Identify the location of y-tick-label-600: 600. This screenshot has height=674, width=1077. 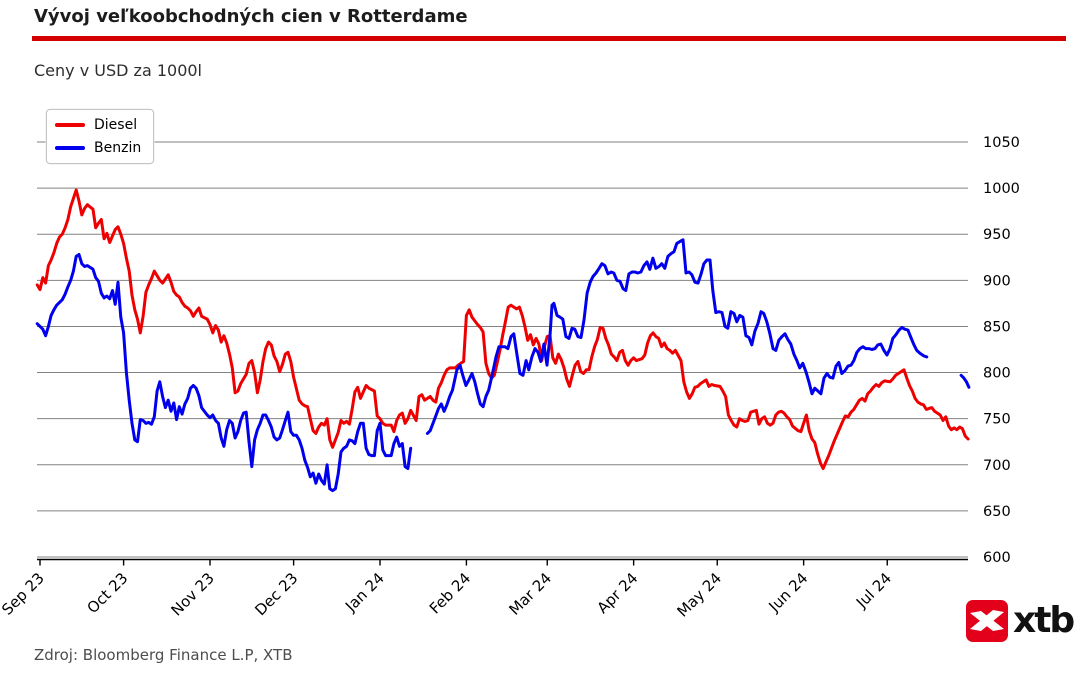
(997, 558).